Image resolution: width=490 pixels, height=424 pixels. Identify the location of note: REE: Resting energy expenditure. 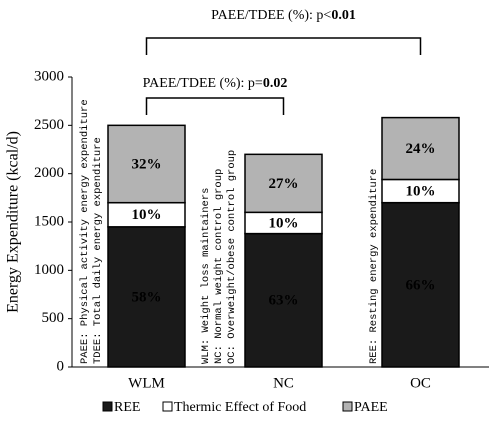
(374, 266).